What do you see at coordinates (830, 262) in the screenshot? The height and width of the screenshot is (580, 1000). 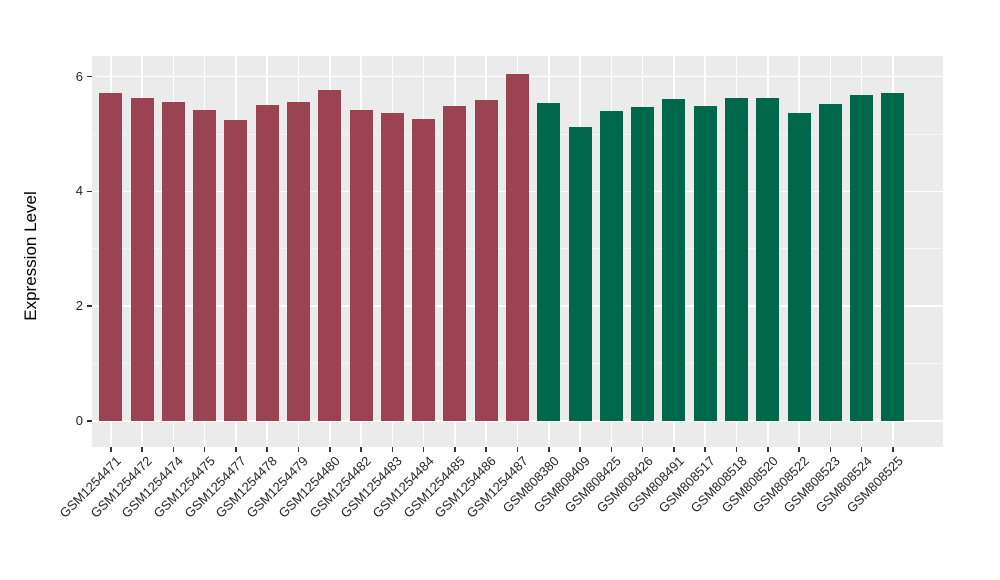 I see `bar-GSM808523` at bounding box center [830, 262].